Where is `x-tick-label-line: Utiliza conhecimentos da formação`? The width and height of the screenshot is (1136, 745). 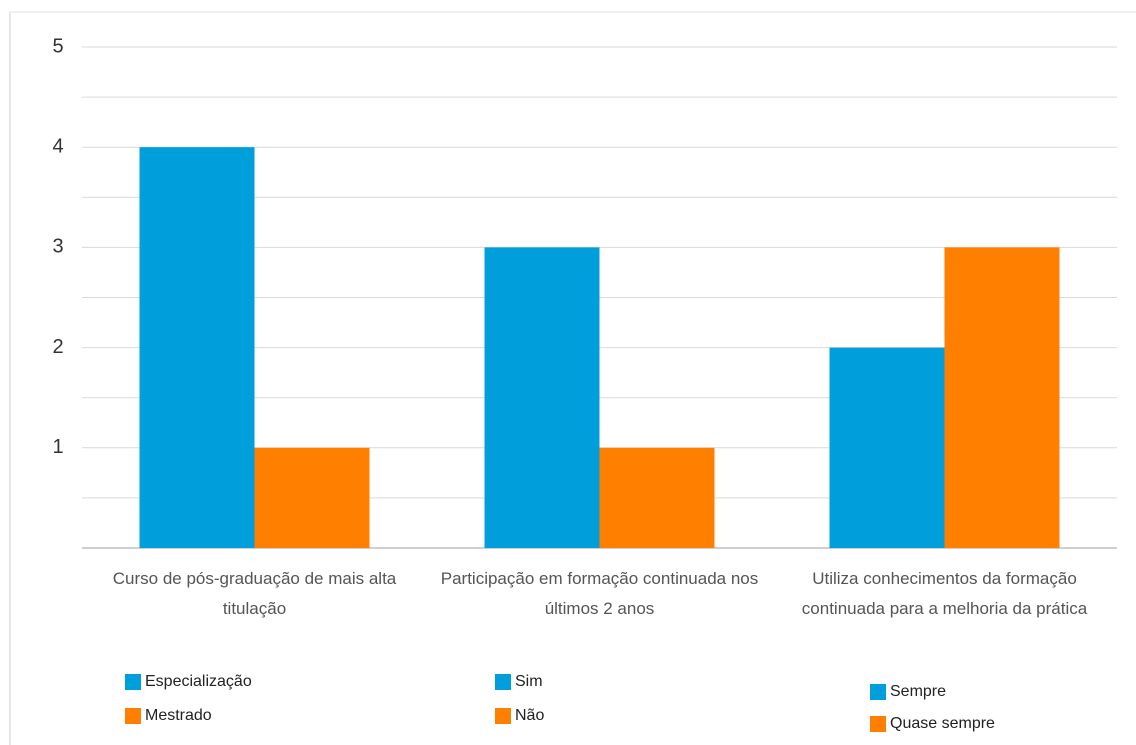
x-tick-label-line: Utiliza conhecimentos da formação is located at coordinates (944, 578).